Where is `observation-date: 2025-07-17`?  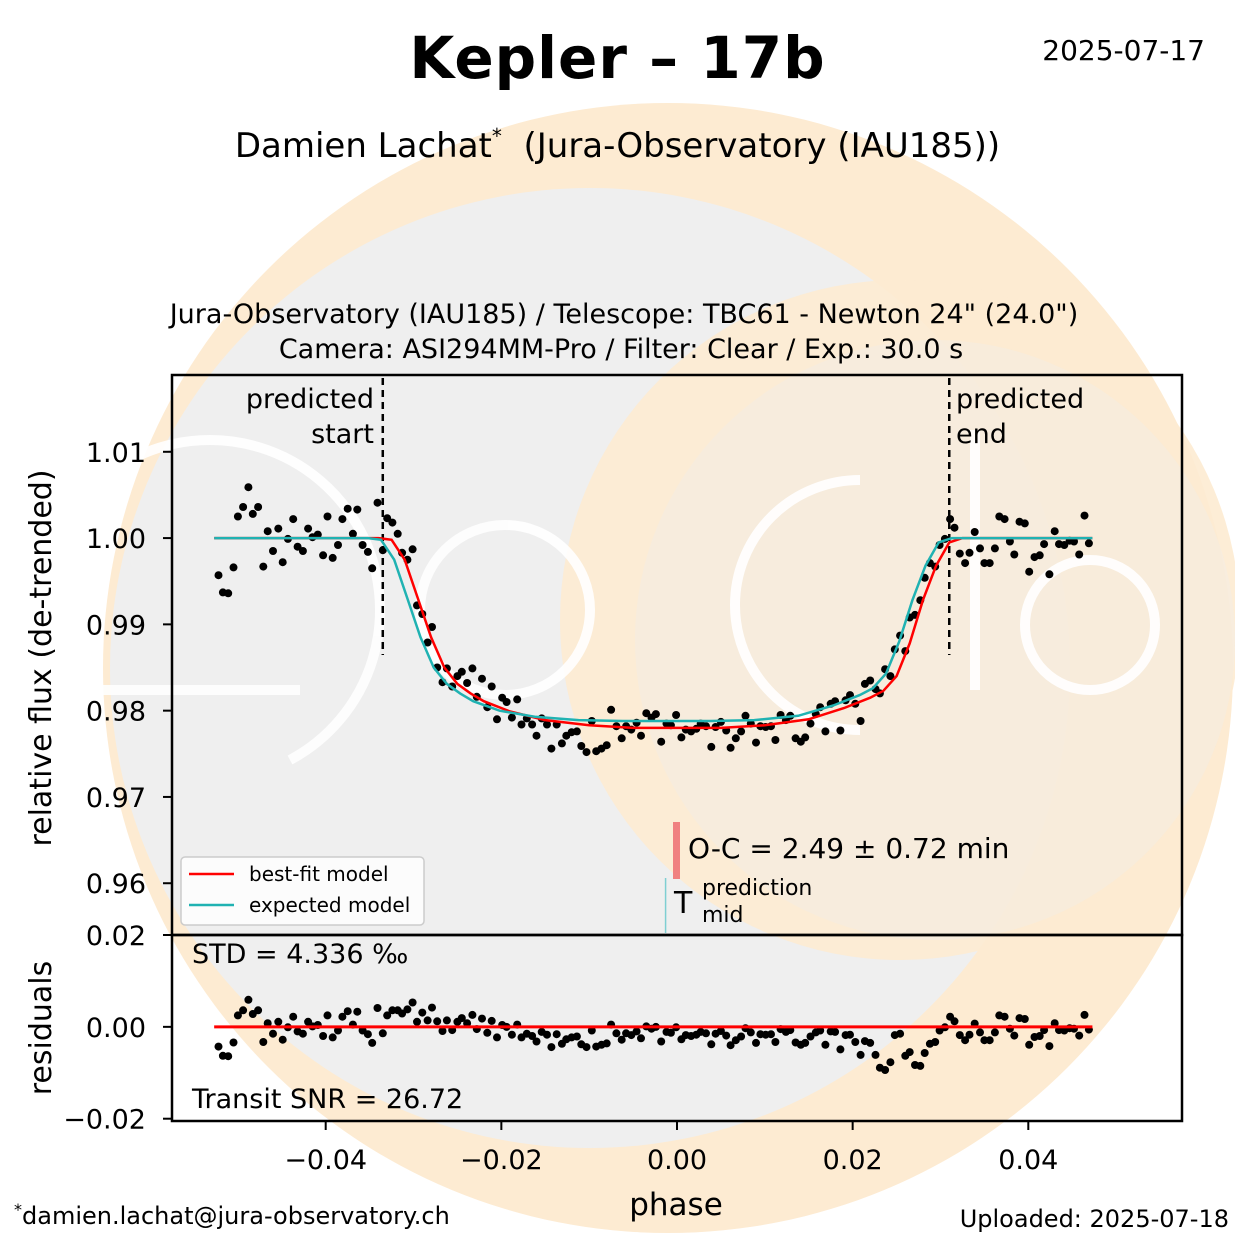
observation-date: 2025-07-17 is located at coordinates (1123, 50).